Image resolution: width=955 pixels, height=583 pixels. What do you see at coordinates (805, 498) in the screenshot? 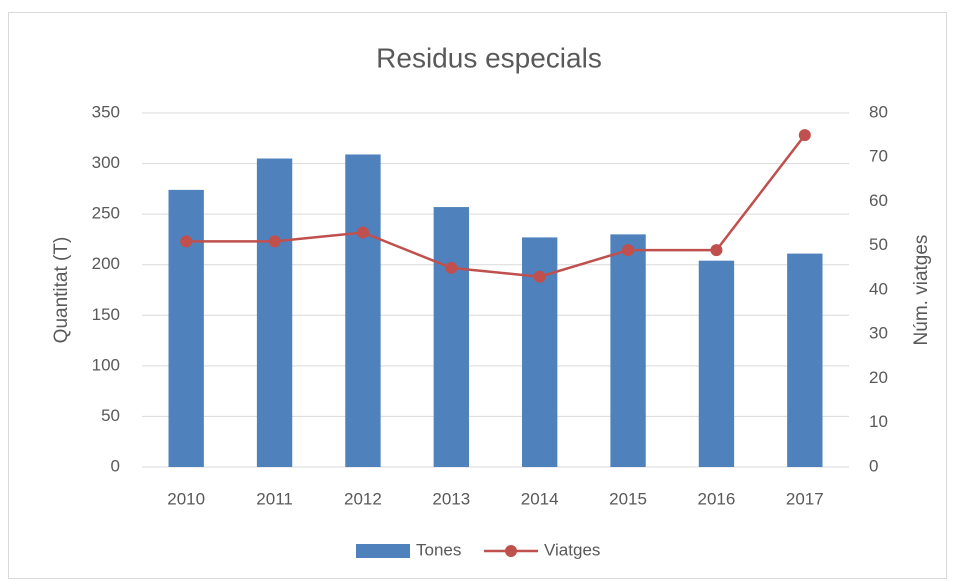
I see `x-tick-label: 2017` at bounding box center [805, 498].